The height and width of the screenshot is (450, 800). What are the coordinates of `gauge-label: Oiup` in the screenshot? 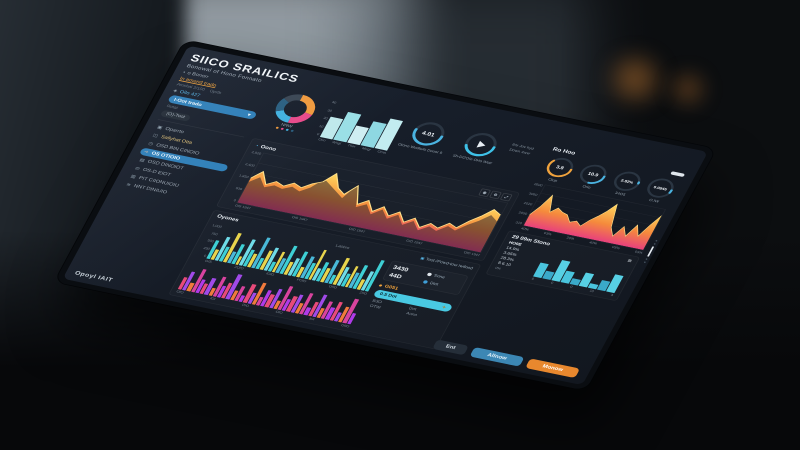 It's located at (553, 180).